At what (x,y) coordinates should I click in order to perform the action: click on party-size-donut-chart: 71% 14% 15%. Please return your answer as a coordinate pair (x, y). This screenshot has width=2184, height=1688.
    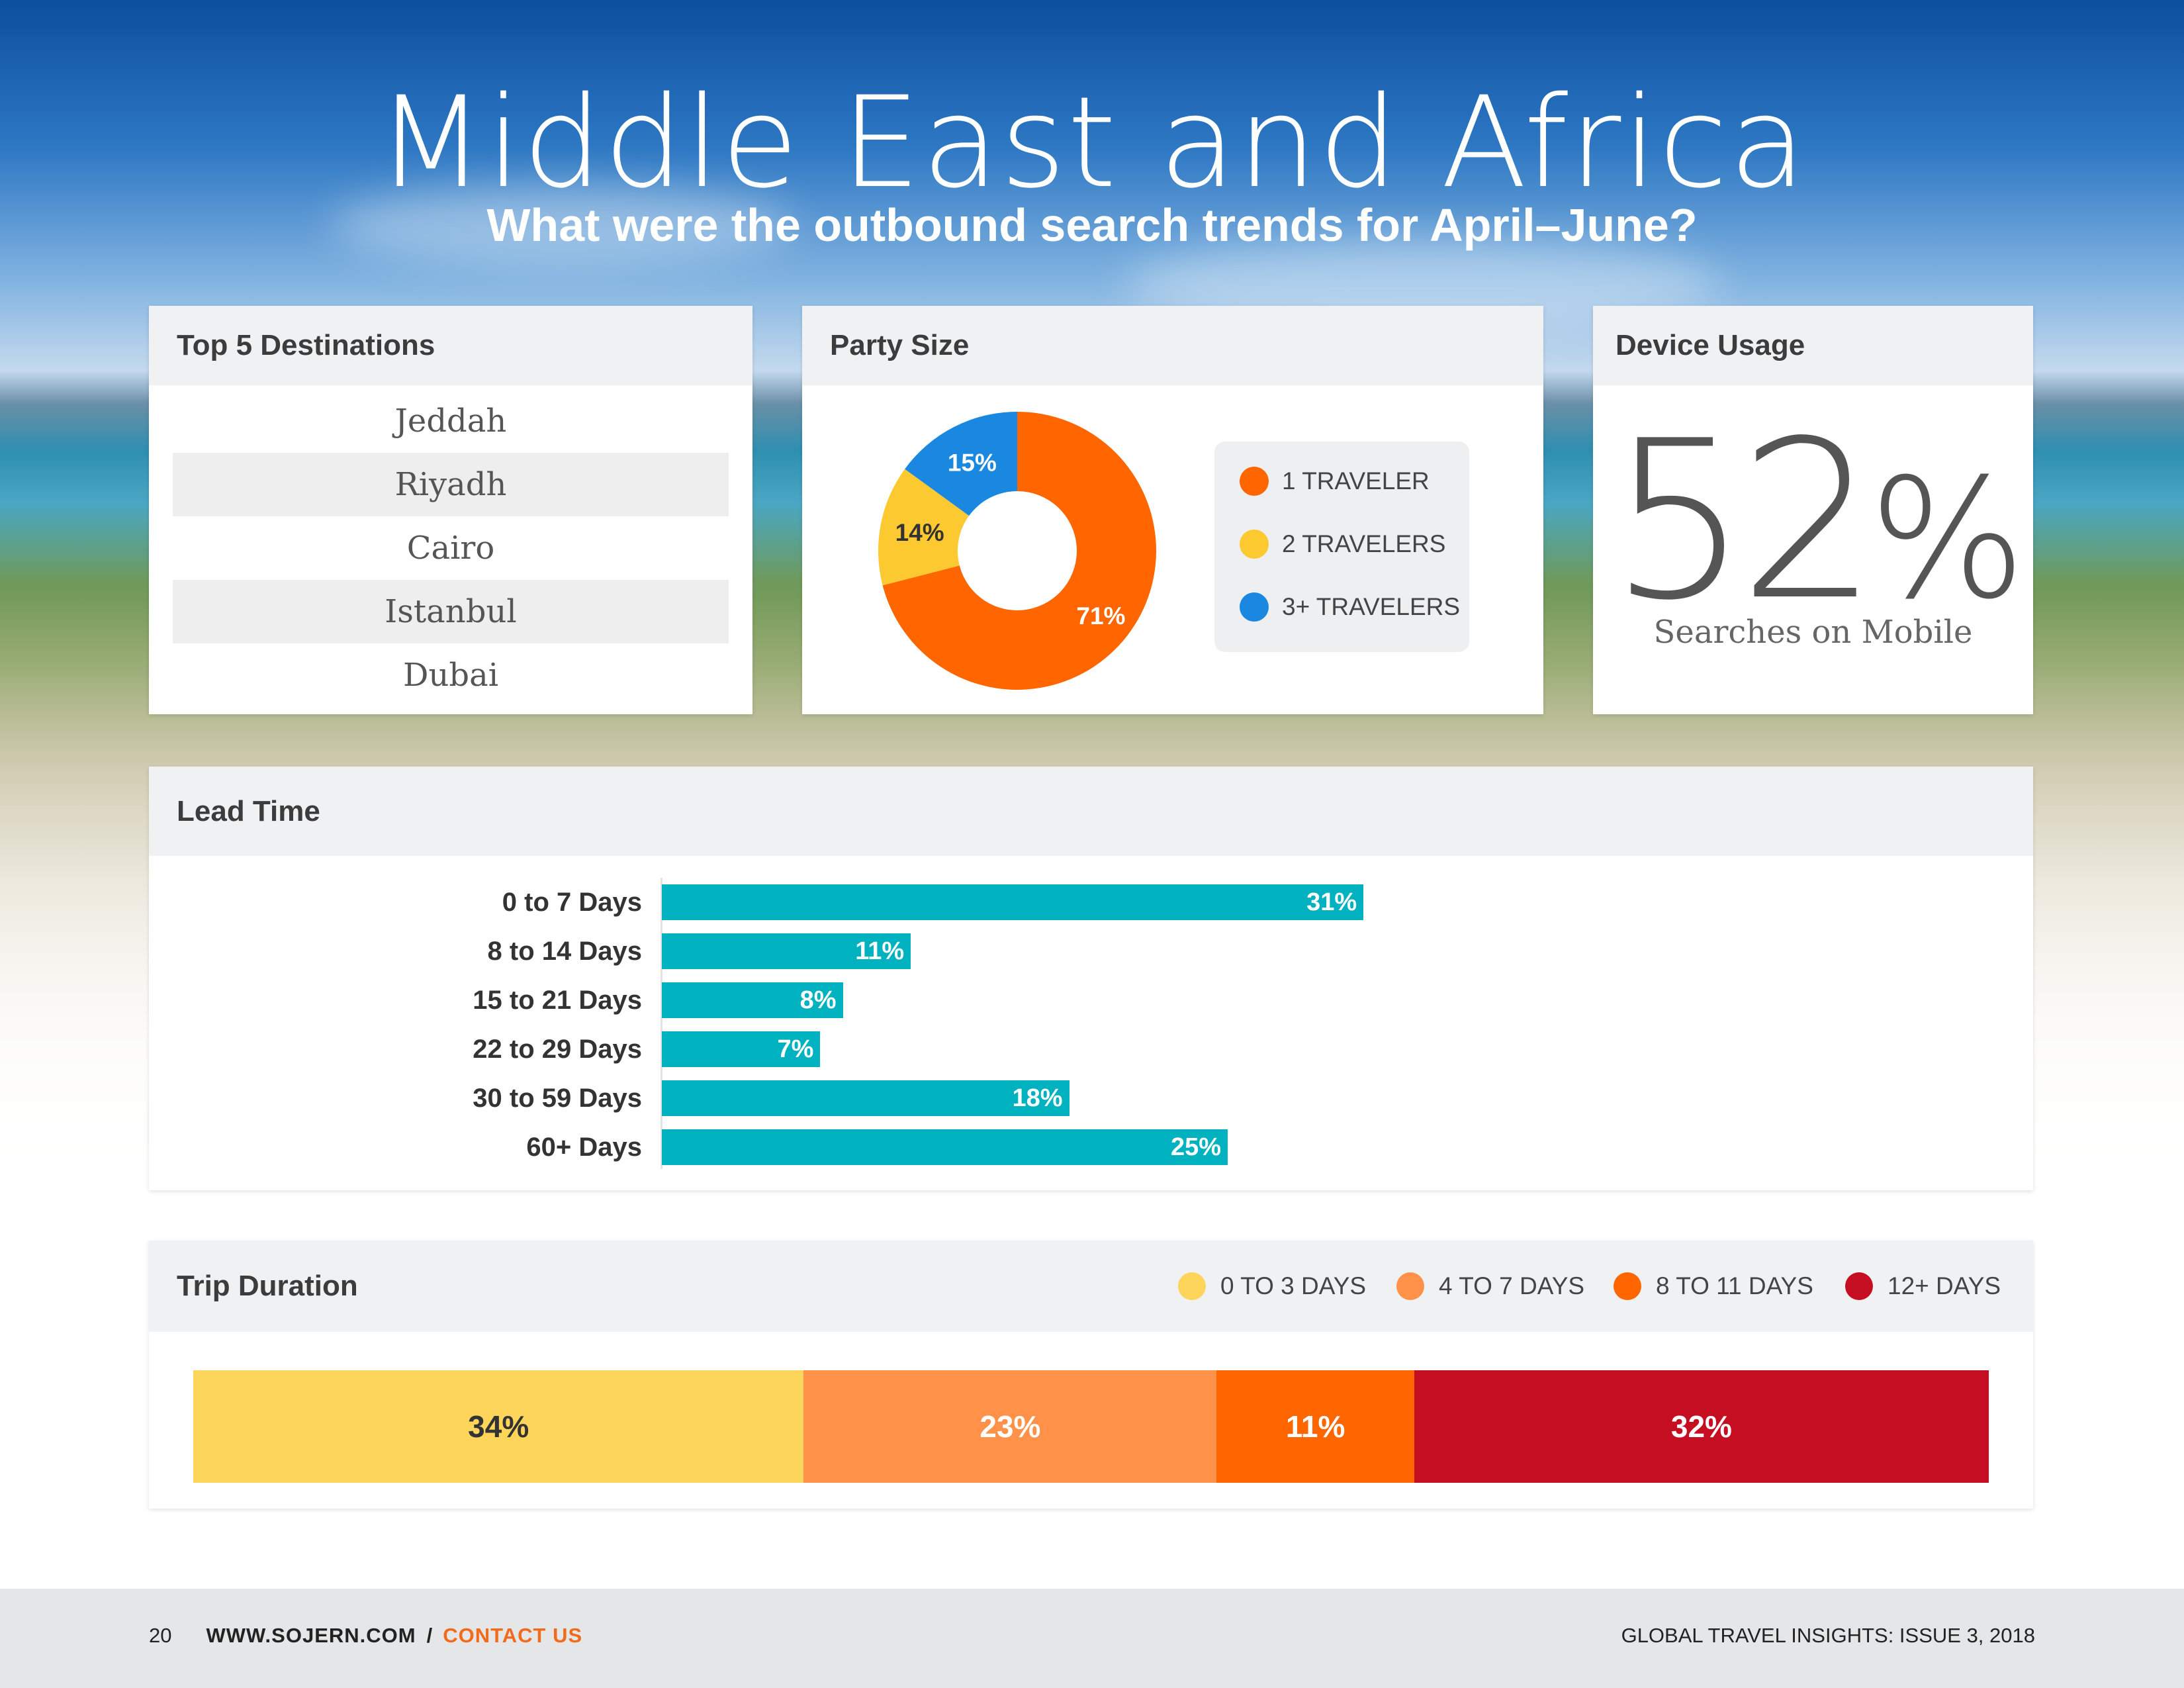
    Looking at the image, I should click on (1017, 551).